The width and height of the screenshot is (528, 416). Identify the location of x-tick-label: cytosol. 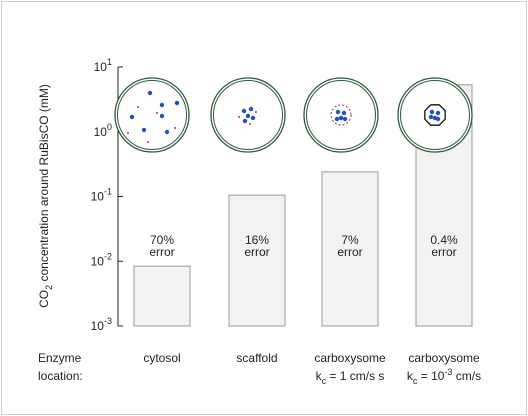
(161, 358).